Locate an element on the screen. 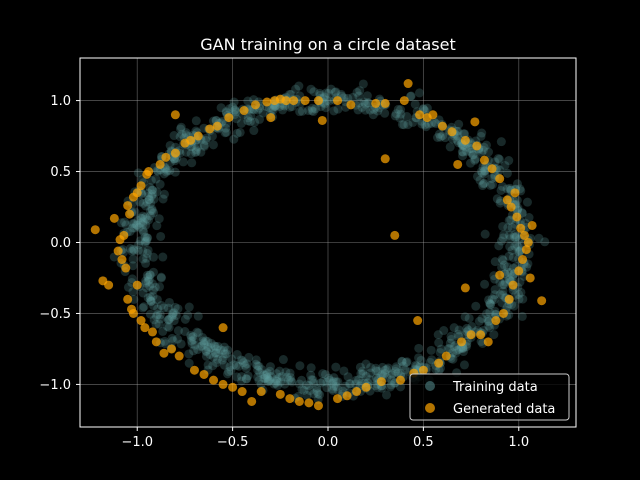  legend: Training data Generated data is located at coordinates (489, 397).